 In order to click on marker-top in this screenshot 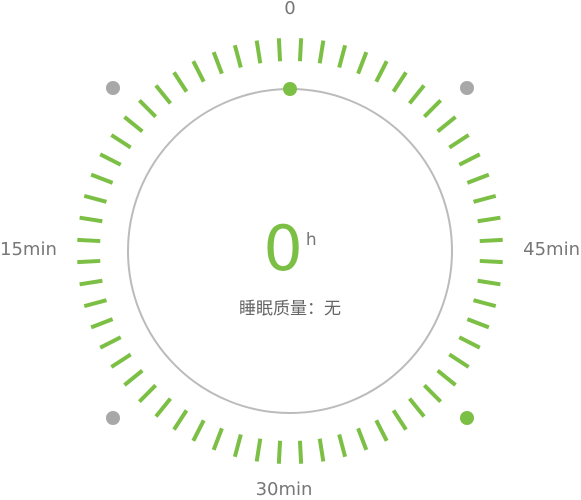, I will do `click(290, 89)`.